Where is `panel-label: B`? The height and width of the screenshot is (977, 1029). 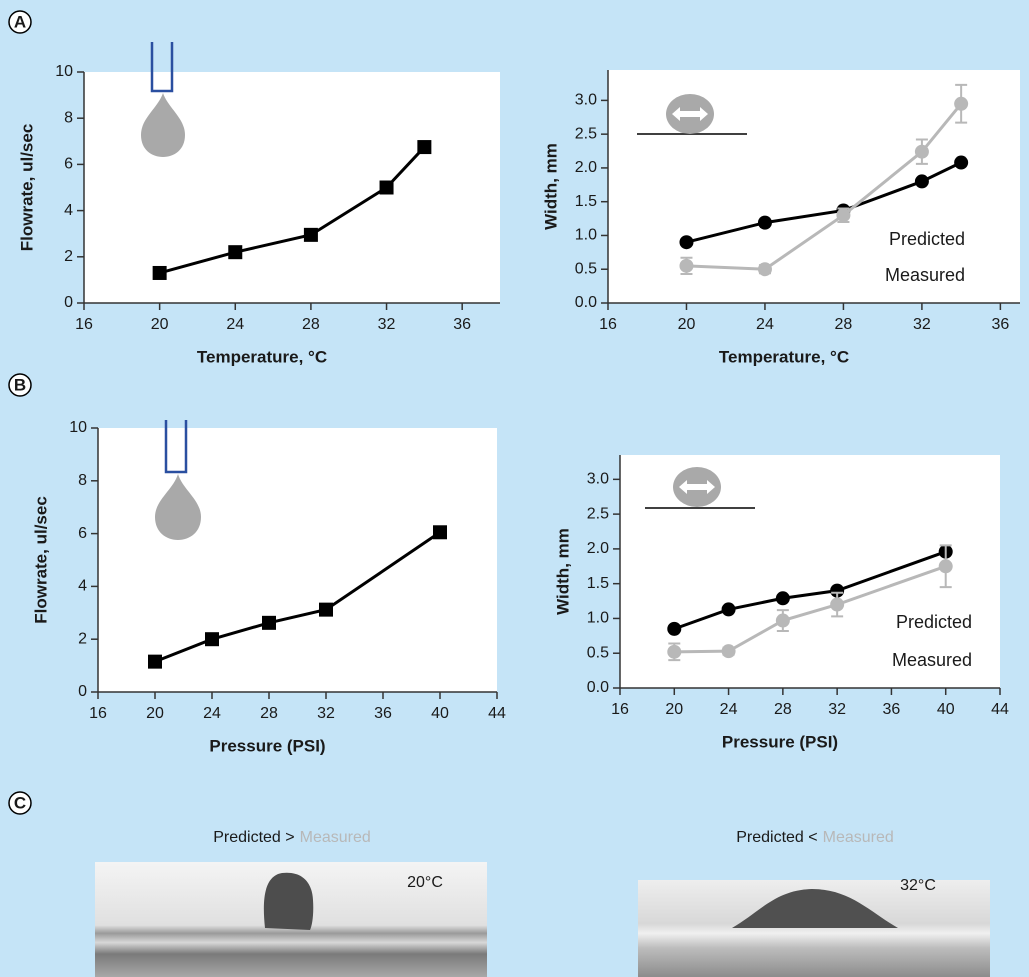
panel-label: B is located at coordinates (20, 384).